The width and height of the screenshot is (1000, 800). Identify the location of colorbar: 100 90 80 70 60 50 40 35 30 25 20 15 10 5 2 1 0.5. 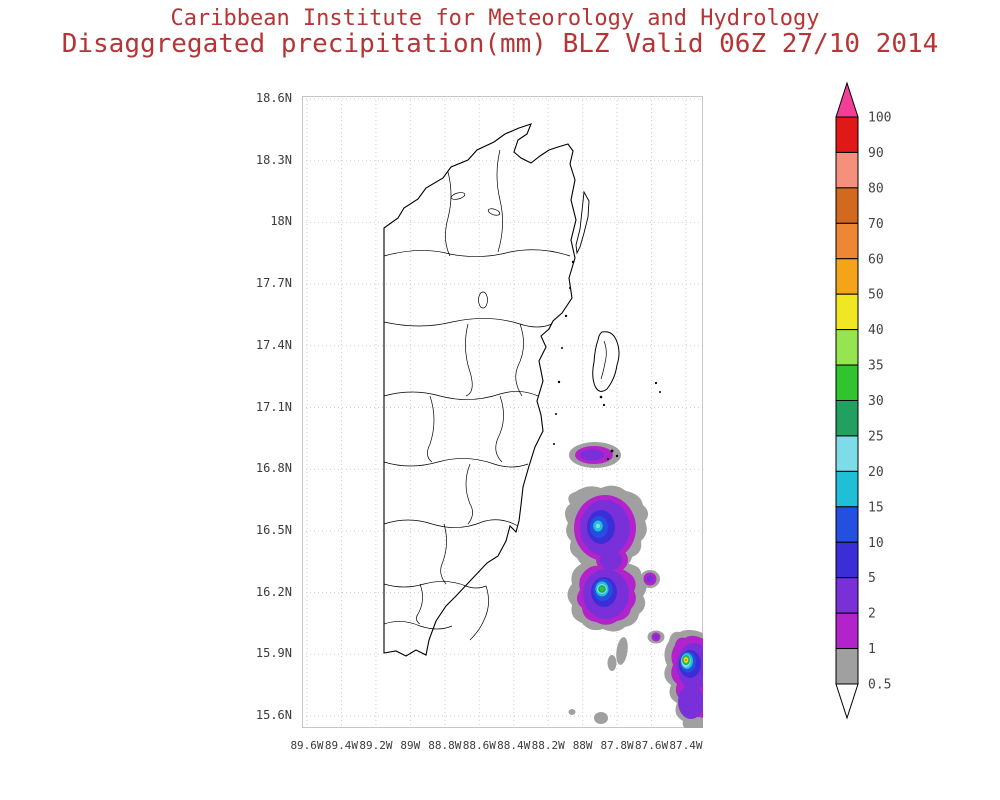
(863, 400).